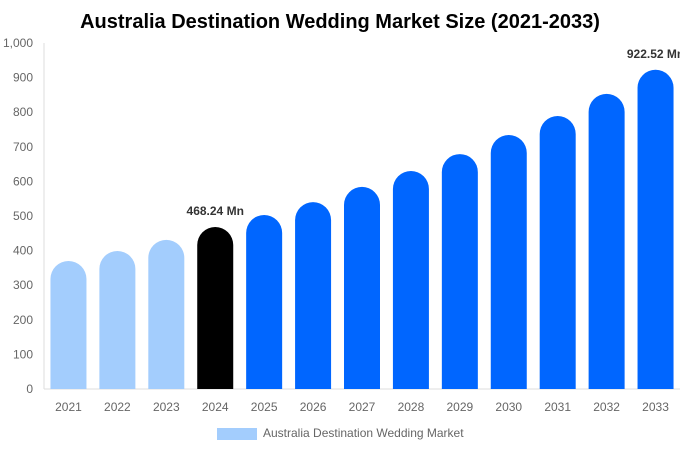  What do you see at coordinates (313, 407) in the screenshot?
I see `x-tick-label: 2026` at bounding box center [313, 407].